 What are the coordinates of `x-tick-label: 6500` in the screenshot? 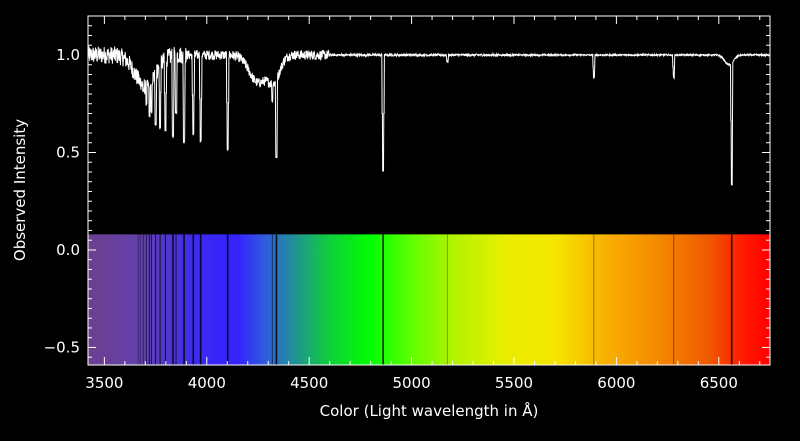 It's located at (719, 383).